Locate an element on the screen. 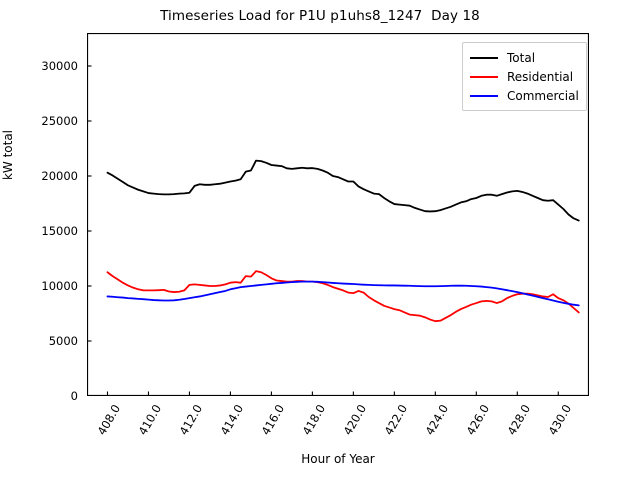 The width and height of the screenshot is (640, 480). x-tick-label: 408.0 is located at coordinates (109, 420).